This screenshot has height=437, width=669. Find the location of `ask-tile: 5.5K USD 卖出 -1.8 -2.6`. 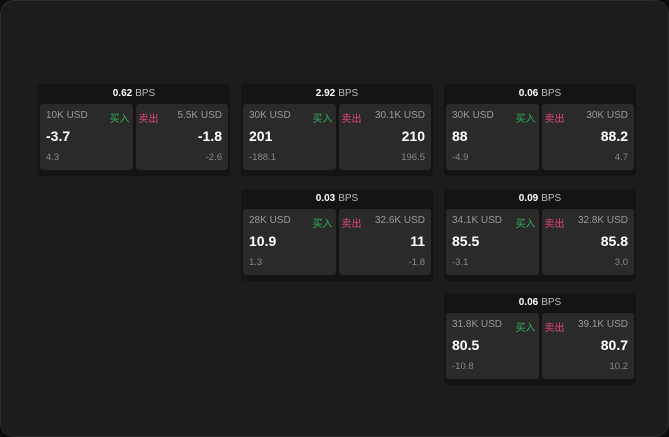

ask-tile: 5.5K USD 卖出 -1.8 -2.6 is located at coordinates (181, 137).